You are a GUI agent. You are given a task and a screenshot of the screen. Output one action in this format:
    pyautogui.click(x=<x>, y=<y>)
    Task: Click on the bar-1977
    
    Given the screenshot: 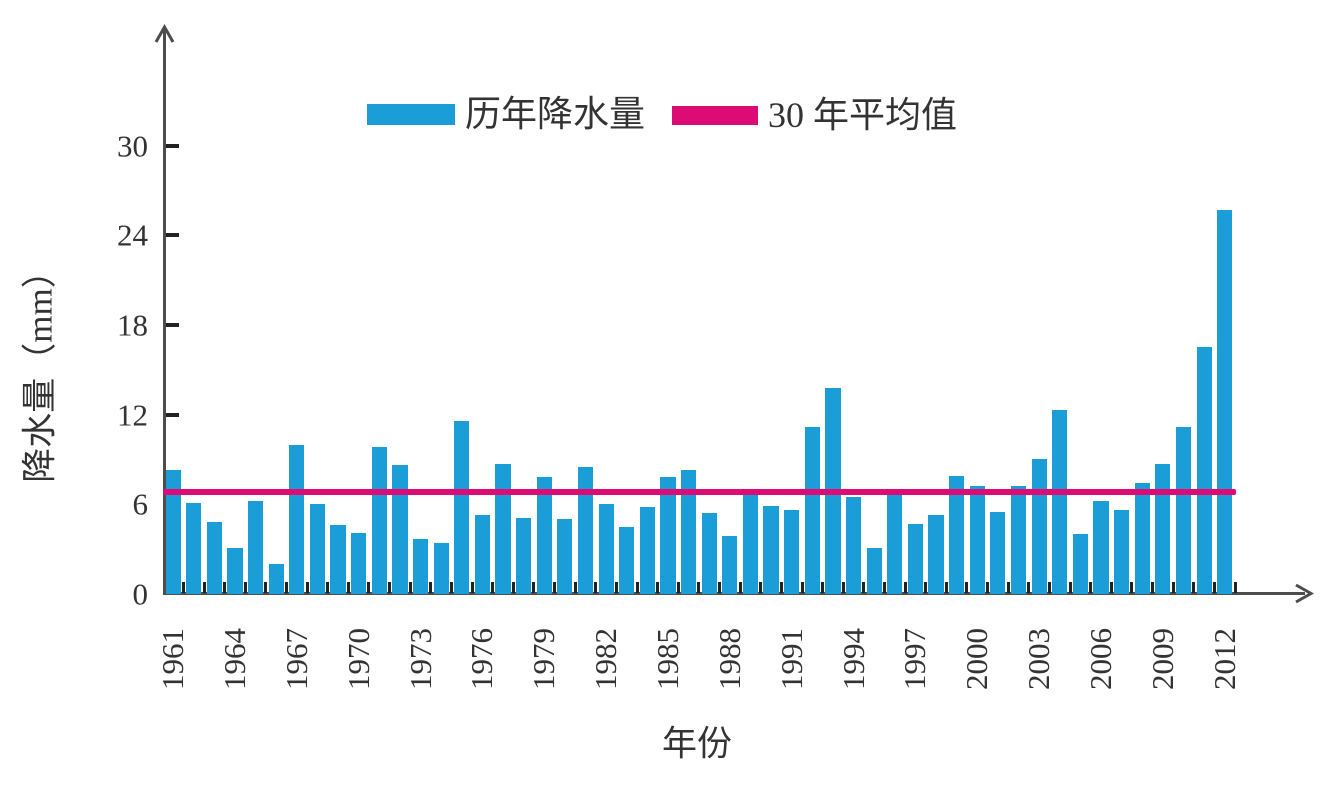 What is the action you would take?
    pyautogui.click(x=503, y=528)
    